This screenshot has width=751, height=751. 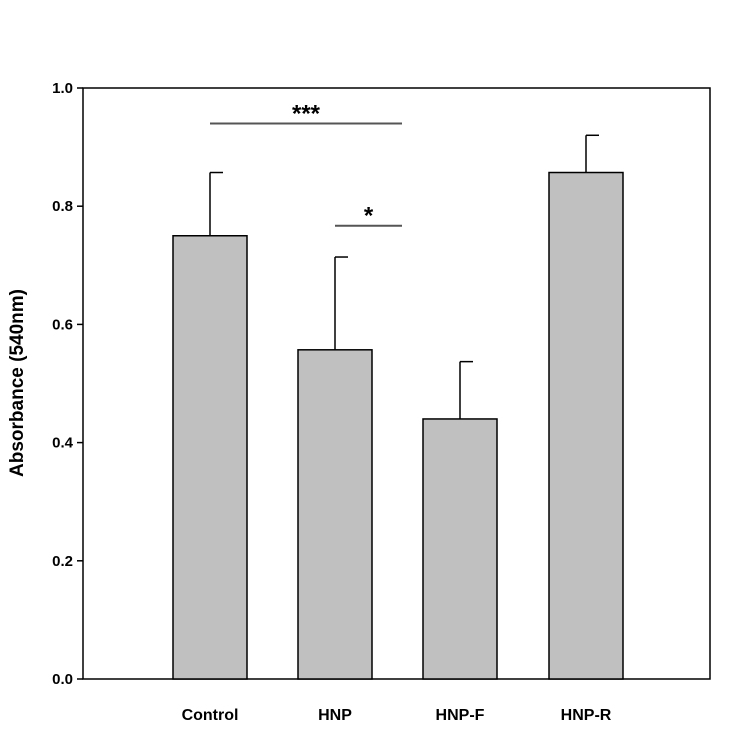 What do you see at coordinates (586, 426) in the screenshot?
I see `bar-HNP-R` at bounding box center [586, 426].